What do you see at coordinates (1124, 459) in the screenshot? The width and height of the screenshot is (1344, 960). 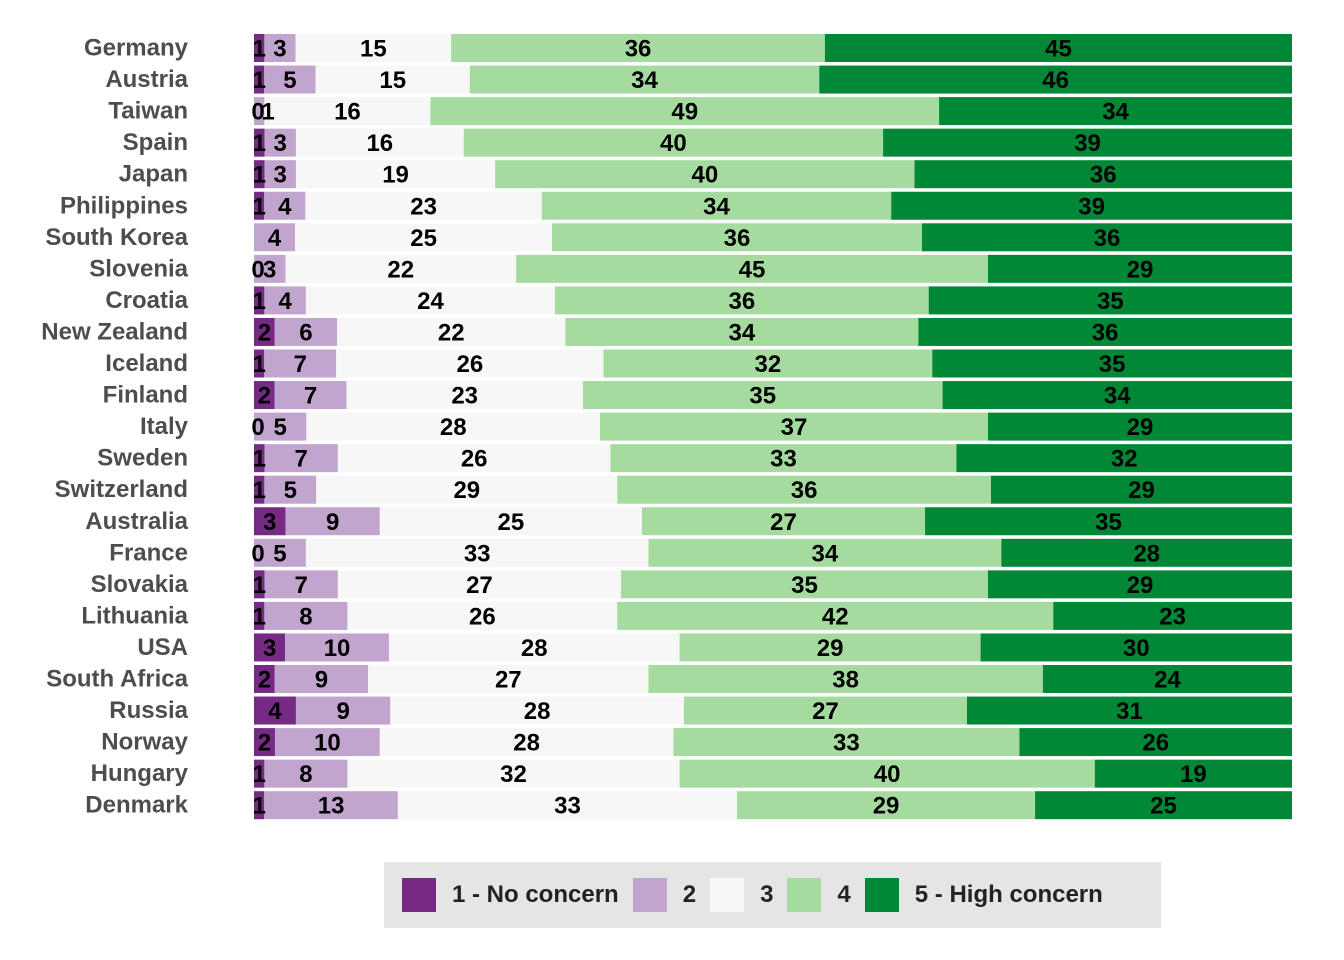 I see `value-label-sweden-level-5: 32` at bounding box center [1124, 459].